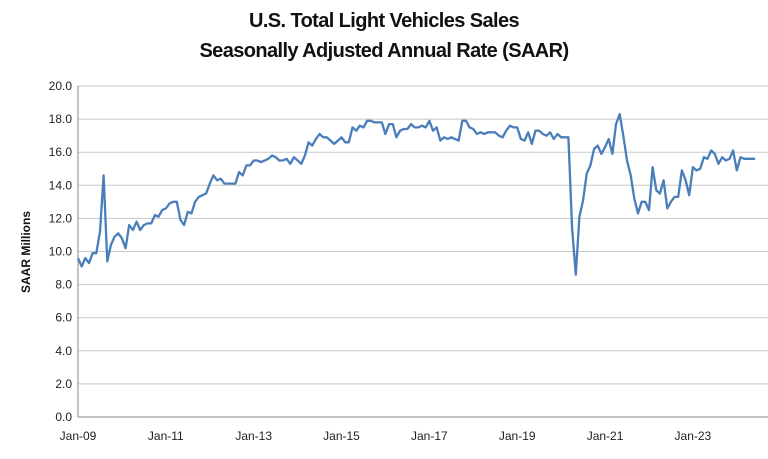 The height and width of the screenshot is (459, 768). I want to click on x-tick-label: Jan-13, so click(253, 436).